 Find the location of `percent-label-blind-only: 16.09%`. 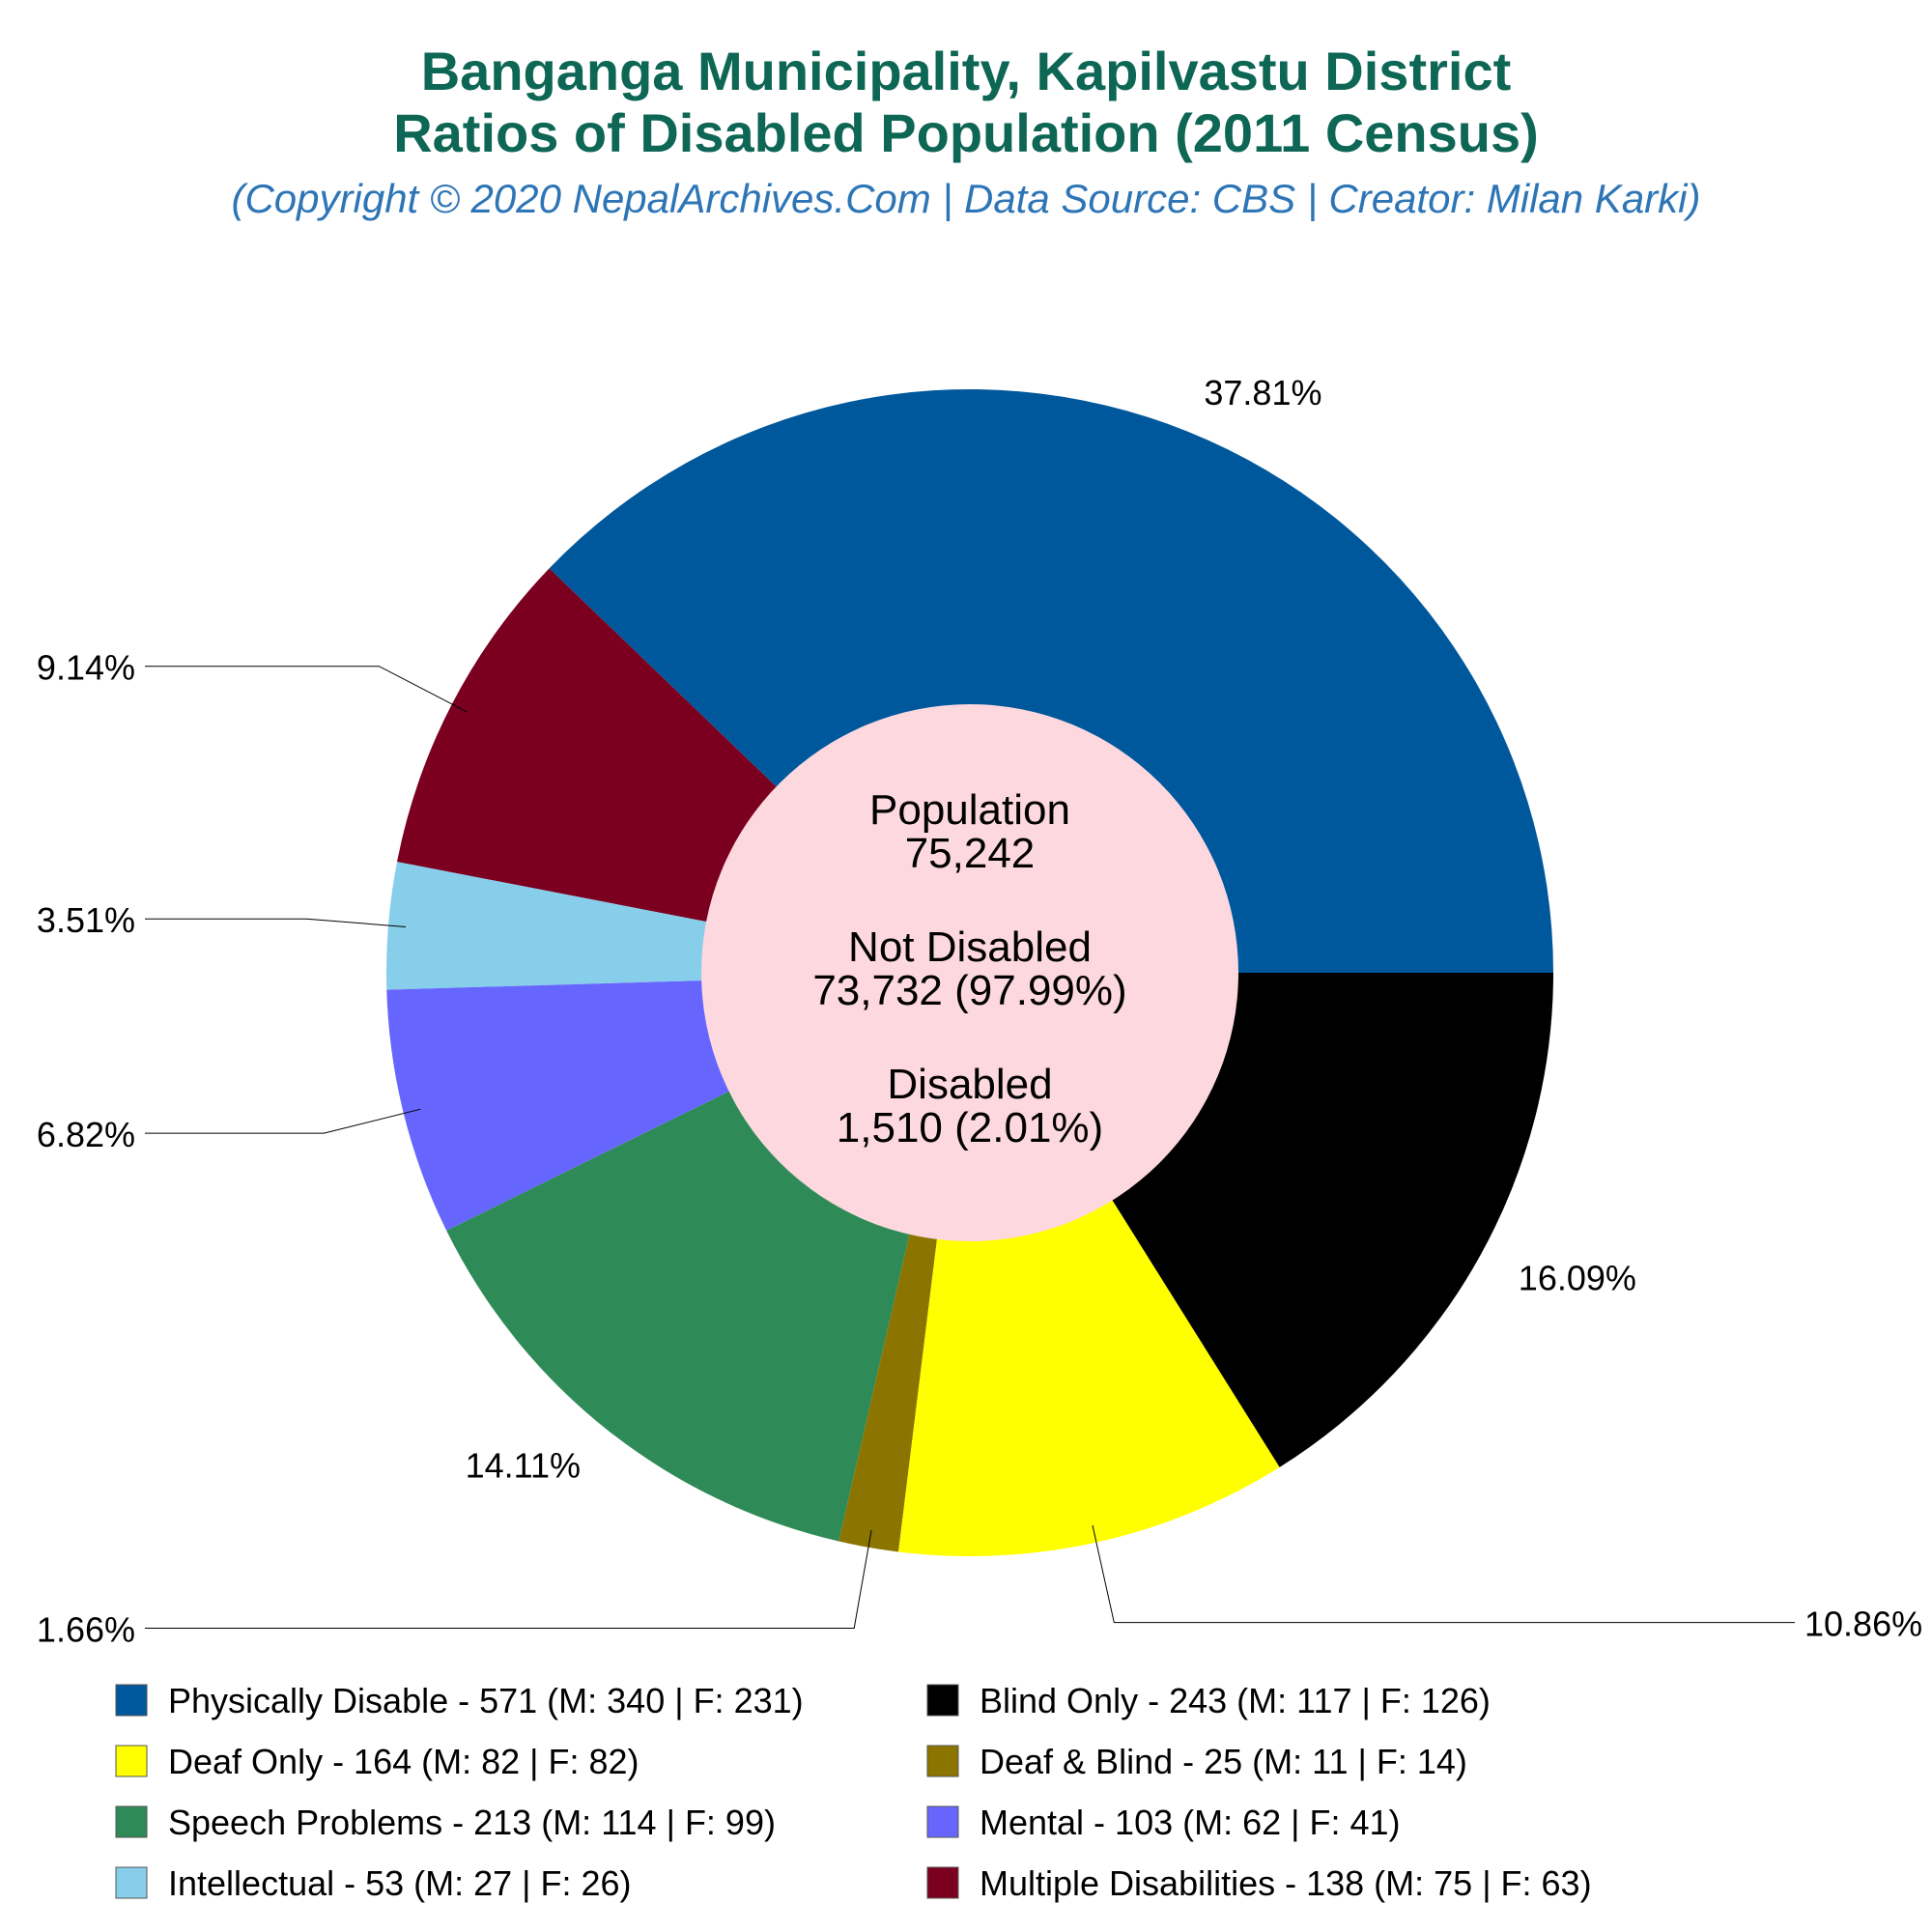

percent-label-blind-only: 16.09% is located at coordinates (1577, 1277).